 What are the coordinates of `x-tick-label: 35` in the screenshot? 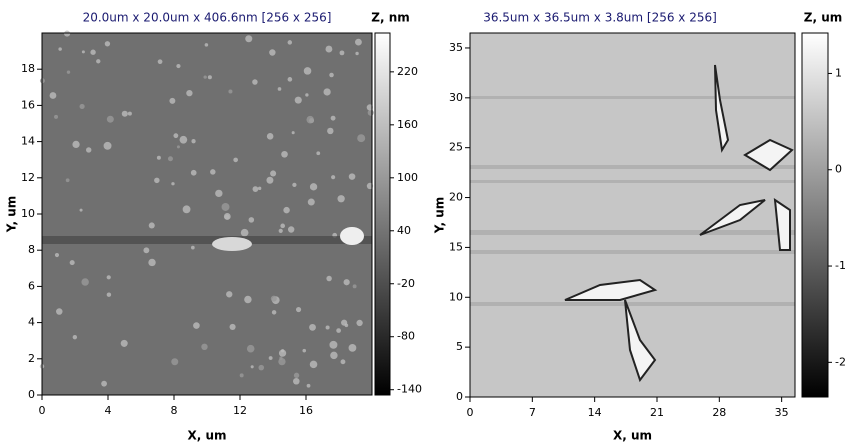 It's located at (782, 412).